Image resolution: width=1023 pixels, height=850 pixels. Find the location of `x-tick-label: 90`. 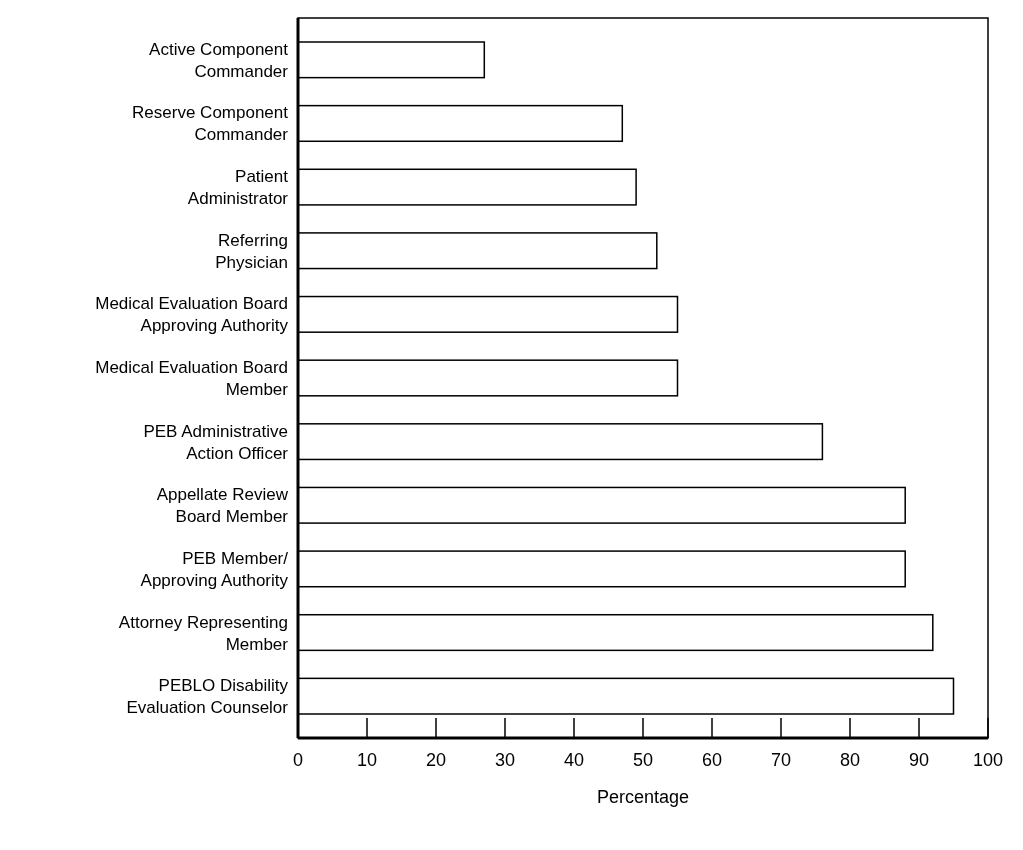

x-tick-label: 90 is located at coordinates (919, 760).